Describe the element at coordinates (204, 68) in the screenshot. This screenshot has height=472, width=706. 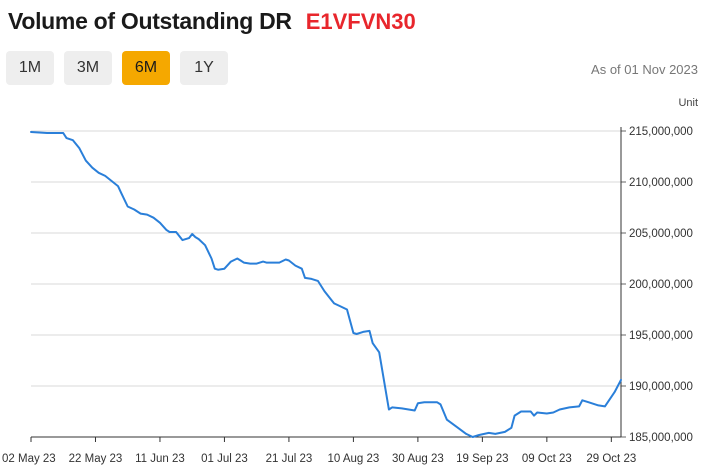
I see `range-tab-1y: 1Y` at that location.